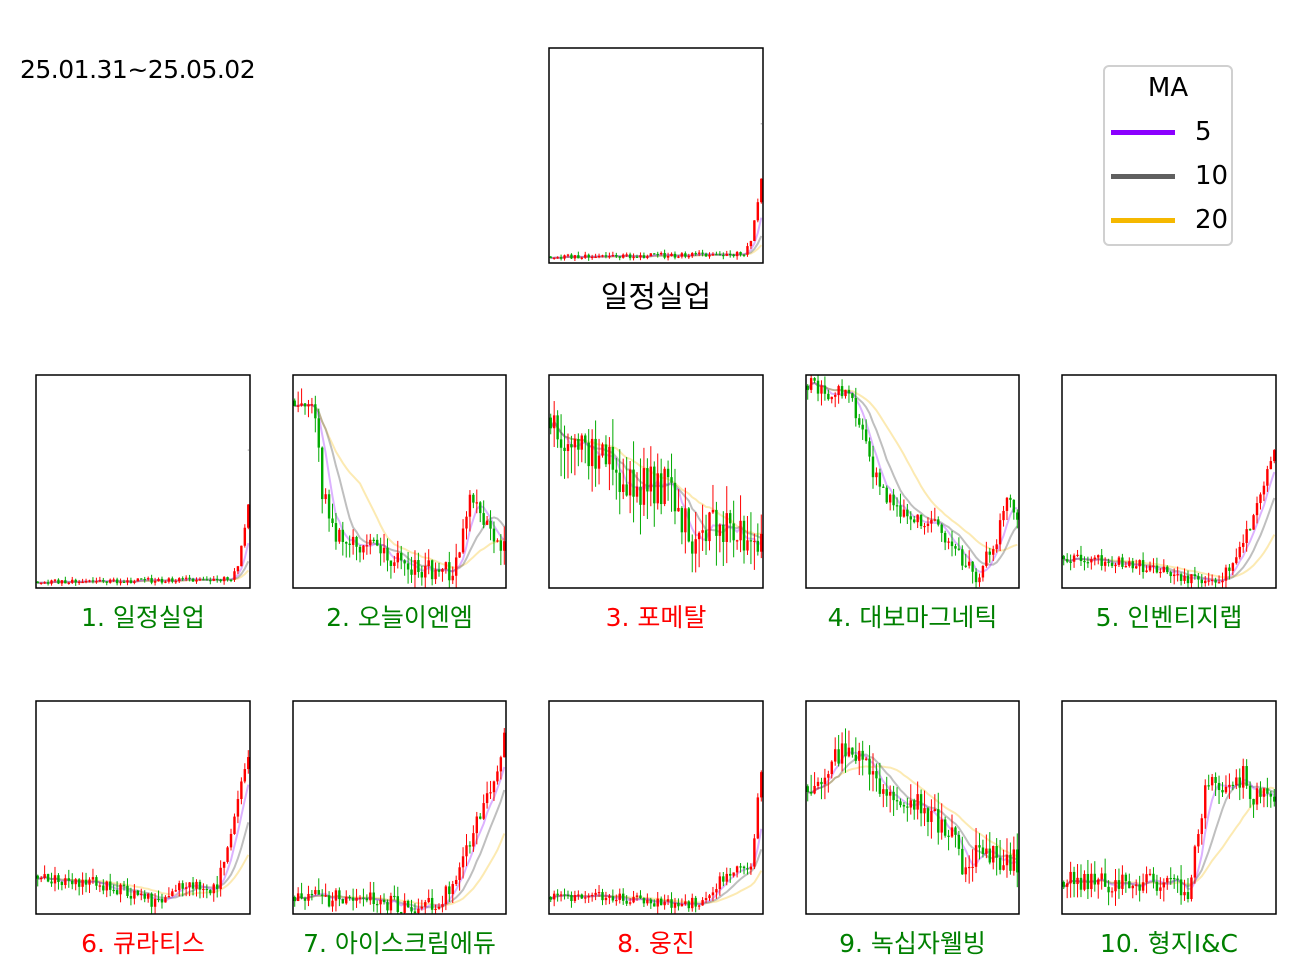 This screenshot has height=976, width=1296. Describe the element at coordinates (1143, 220) in the screenshot. I see `legend-swatch-ma20` at that location.